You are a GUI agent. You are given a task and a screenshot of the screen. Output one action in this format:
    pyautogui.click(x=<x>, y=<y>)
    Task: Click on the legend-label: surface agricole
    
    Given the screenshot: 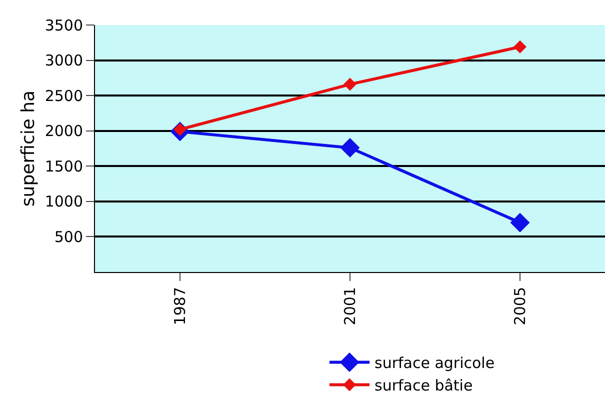 What is the action you would take?
    pyautogui.click(x=434, y=363)
    